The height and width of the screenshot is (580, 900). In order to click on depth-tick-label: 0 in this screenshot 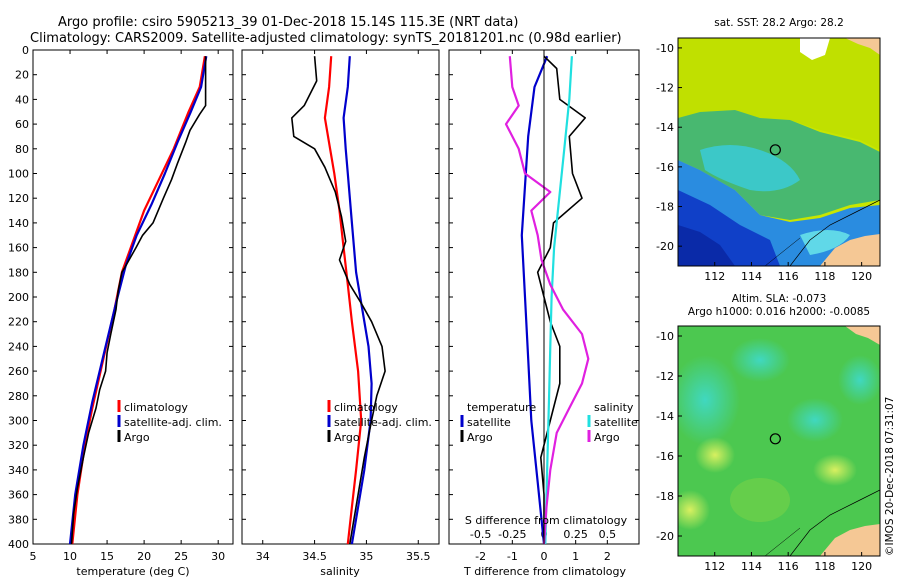, I will do `click(25, 50)`.